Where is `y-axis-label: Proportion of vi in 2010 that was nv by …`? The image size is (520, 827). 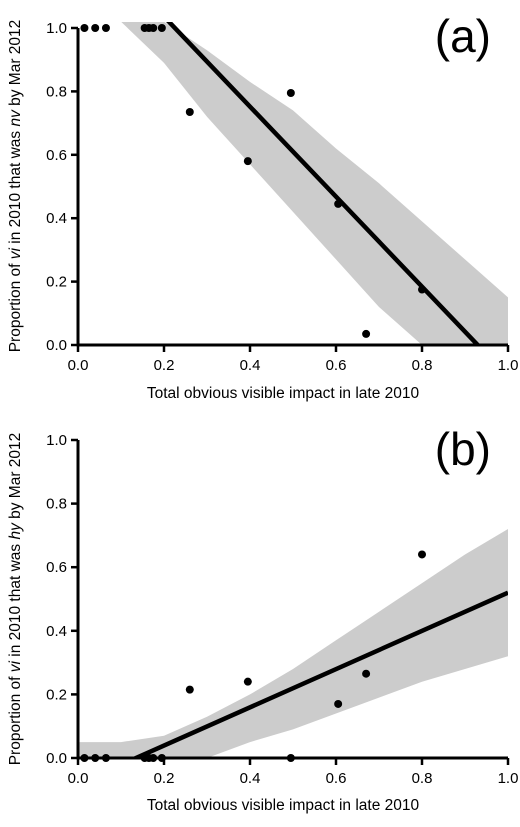 y-axis-label: Proportion of vi in 2010 that was nv by … is located at coordinates (15, 186).